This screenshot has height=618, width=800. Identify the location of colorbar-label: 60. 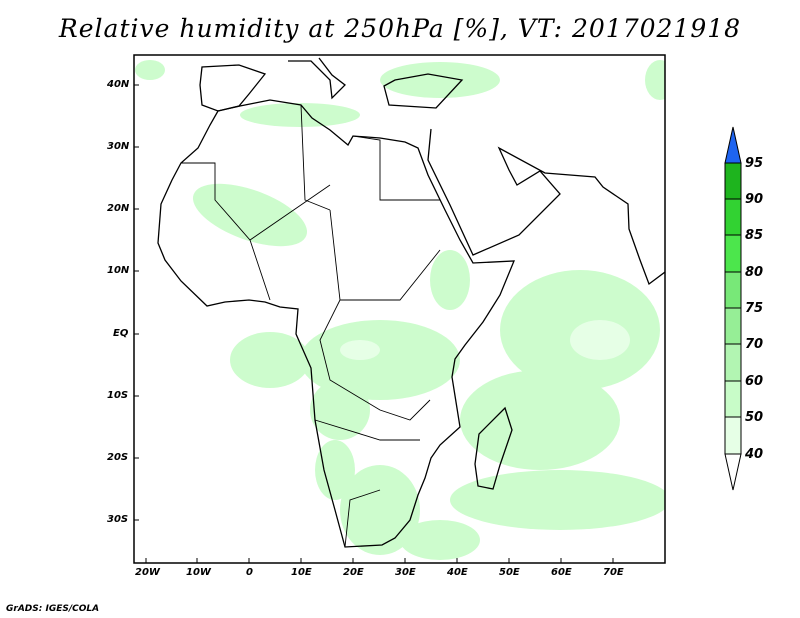
(754, 381).